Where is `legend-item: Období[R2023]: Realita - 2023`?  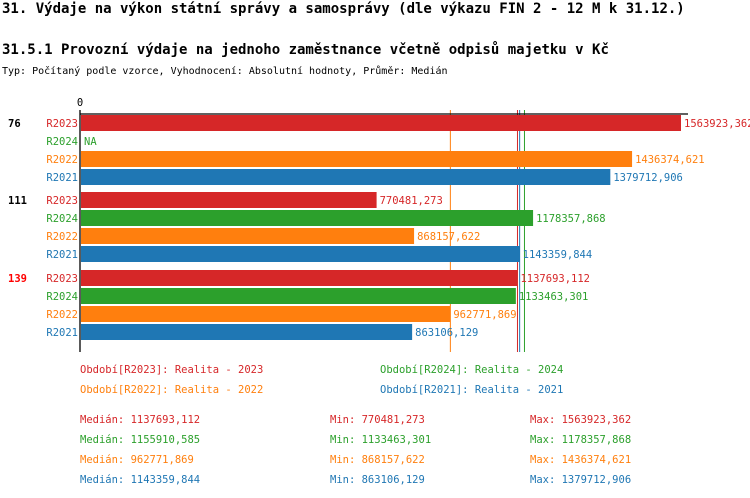
legend-item: Období[R2023]: Realita - 2023 is located at coordinates (171, 370).